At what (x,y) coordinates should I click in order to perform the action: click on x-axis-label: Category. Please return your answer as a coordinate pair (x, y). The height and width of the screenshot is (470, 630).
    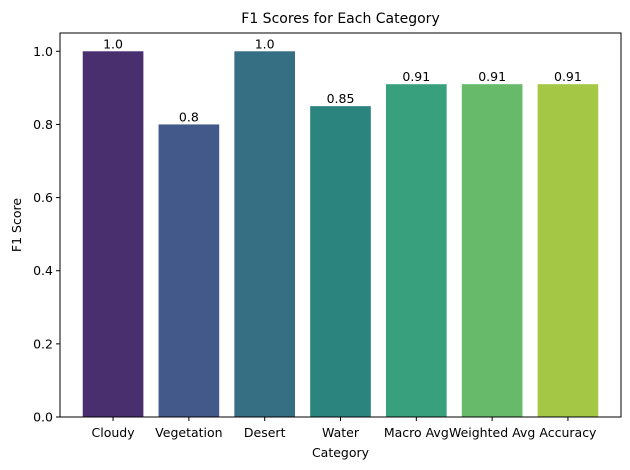
    Looking at the image, I should click on (341, 452).